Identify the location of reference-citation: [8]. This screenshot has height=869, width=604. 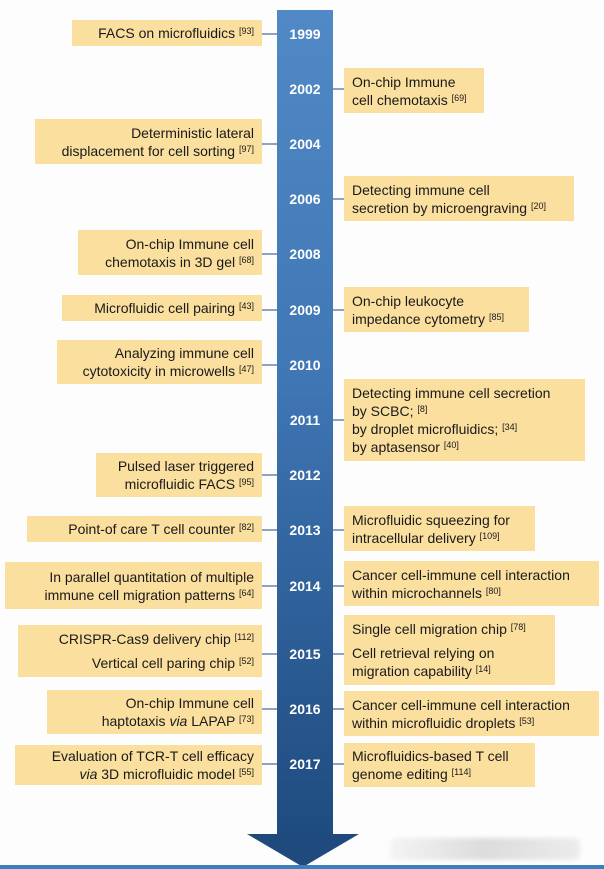
(422, 409).